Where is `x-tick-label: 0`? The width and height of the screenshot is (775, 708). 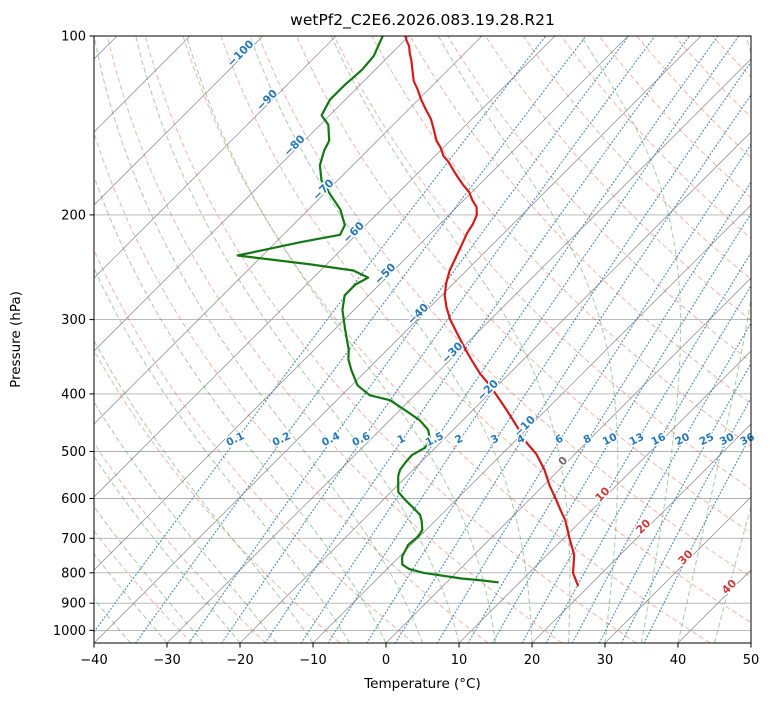
x-tick-label: 0 is located at coordinates (386, 660).